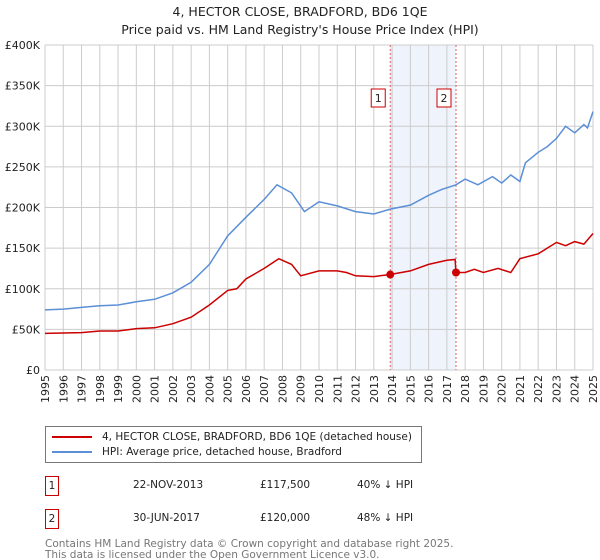 The width and height of the screenshot is (600, 560). What do you see at coordinates (538, 389) in the screenshot?
I see `x-tick-label: 2022` at bounding box center [538, 389].